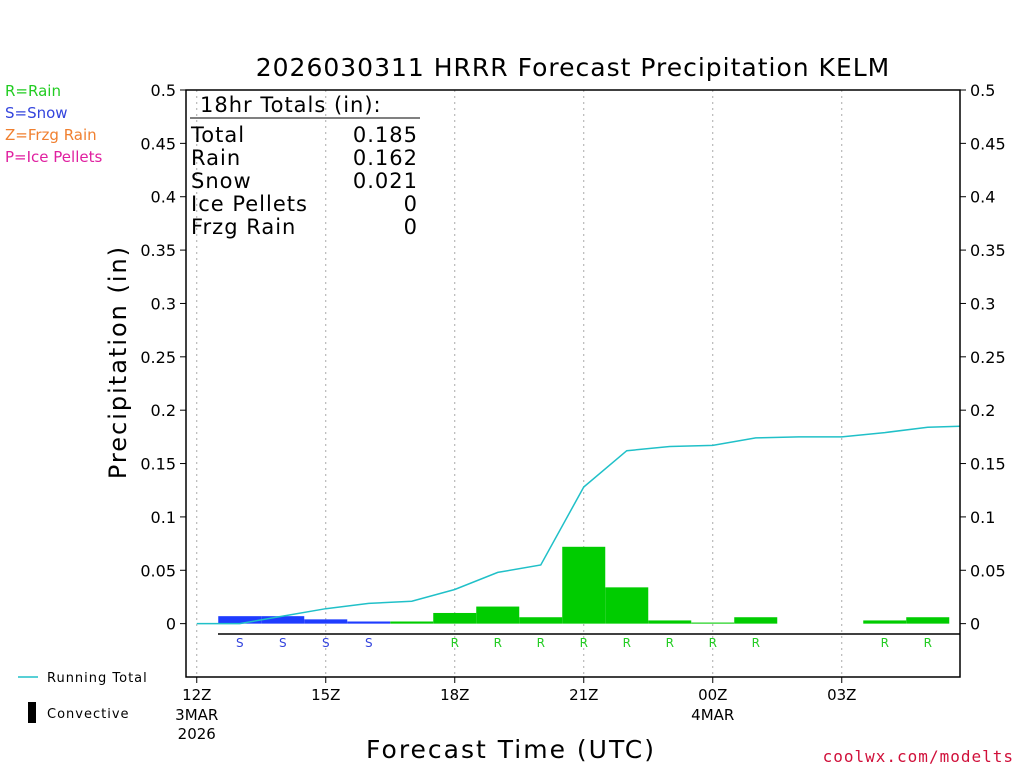  I want to click on y-tick-label-left: 0.15, so click(158, 464).